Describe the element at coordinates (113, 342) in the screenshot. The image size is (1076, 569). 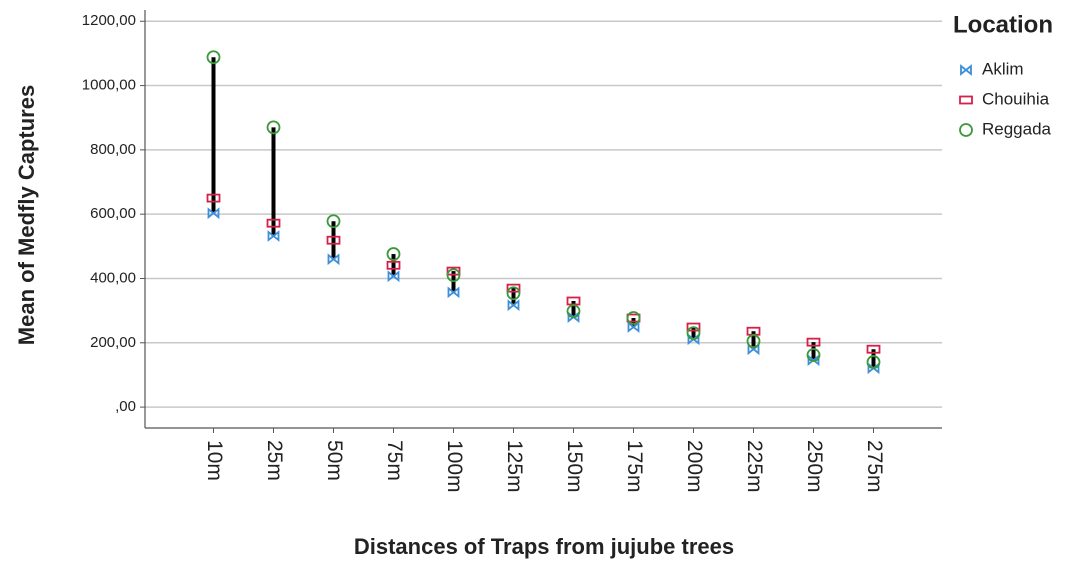
I see `y-tick-label: 200,00` at that location.